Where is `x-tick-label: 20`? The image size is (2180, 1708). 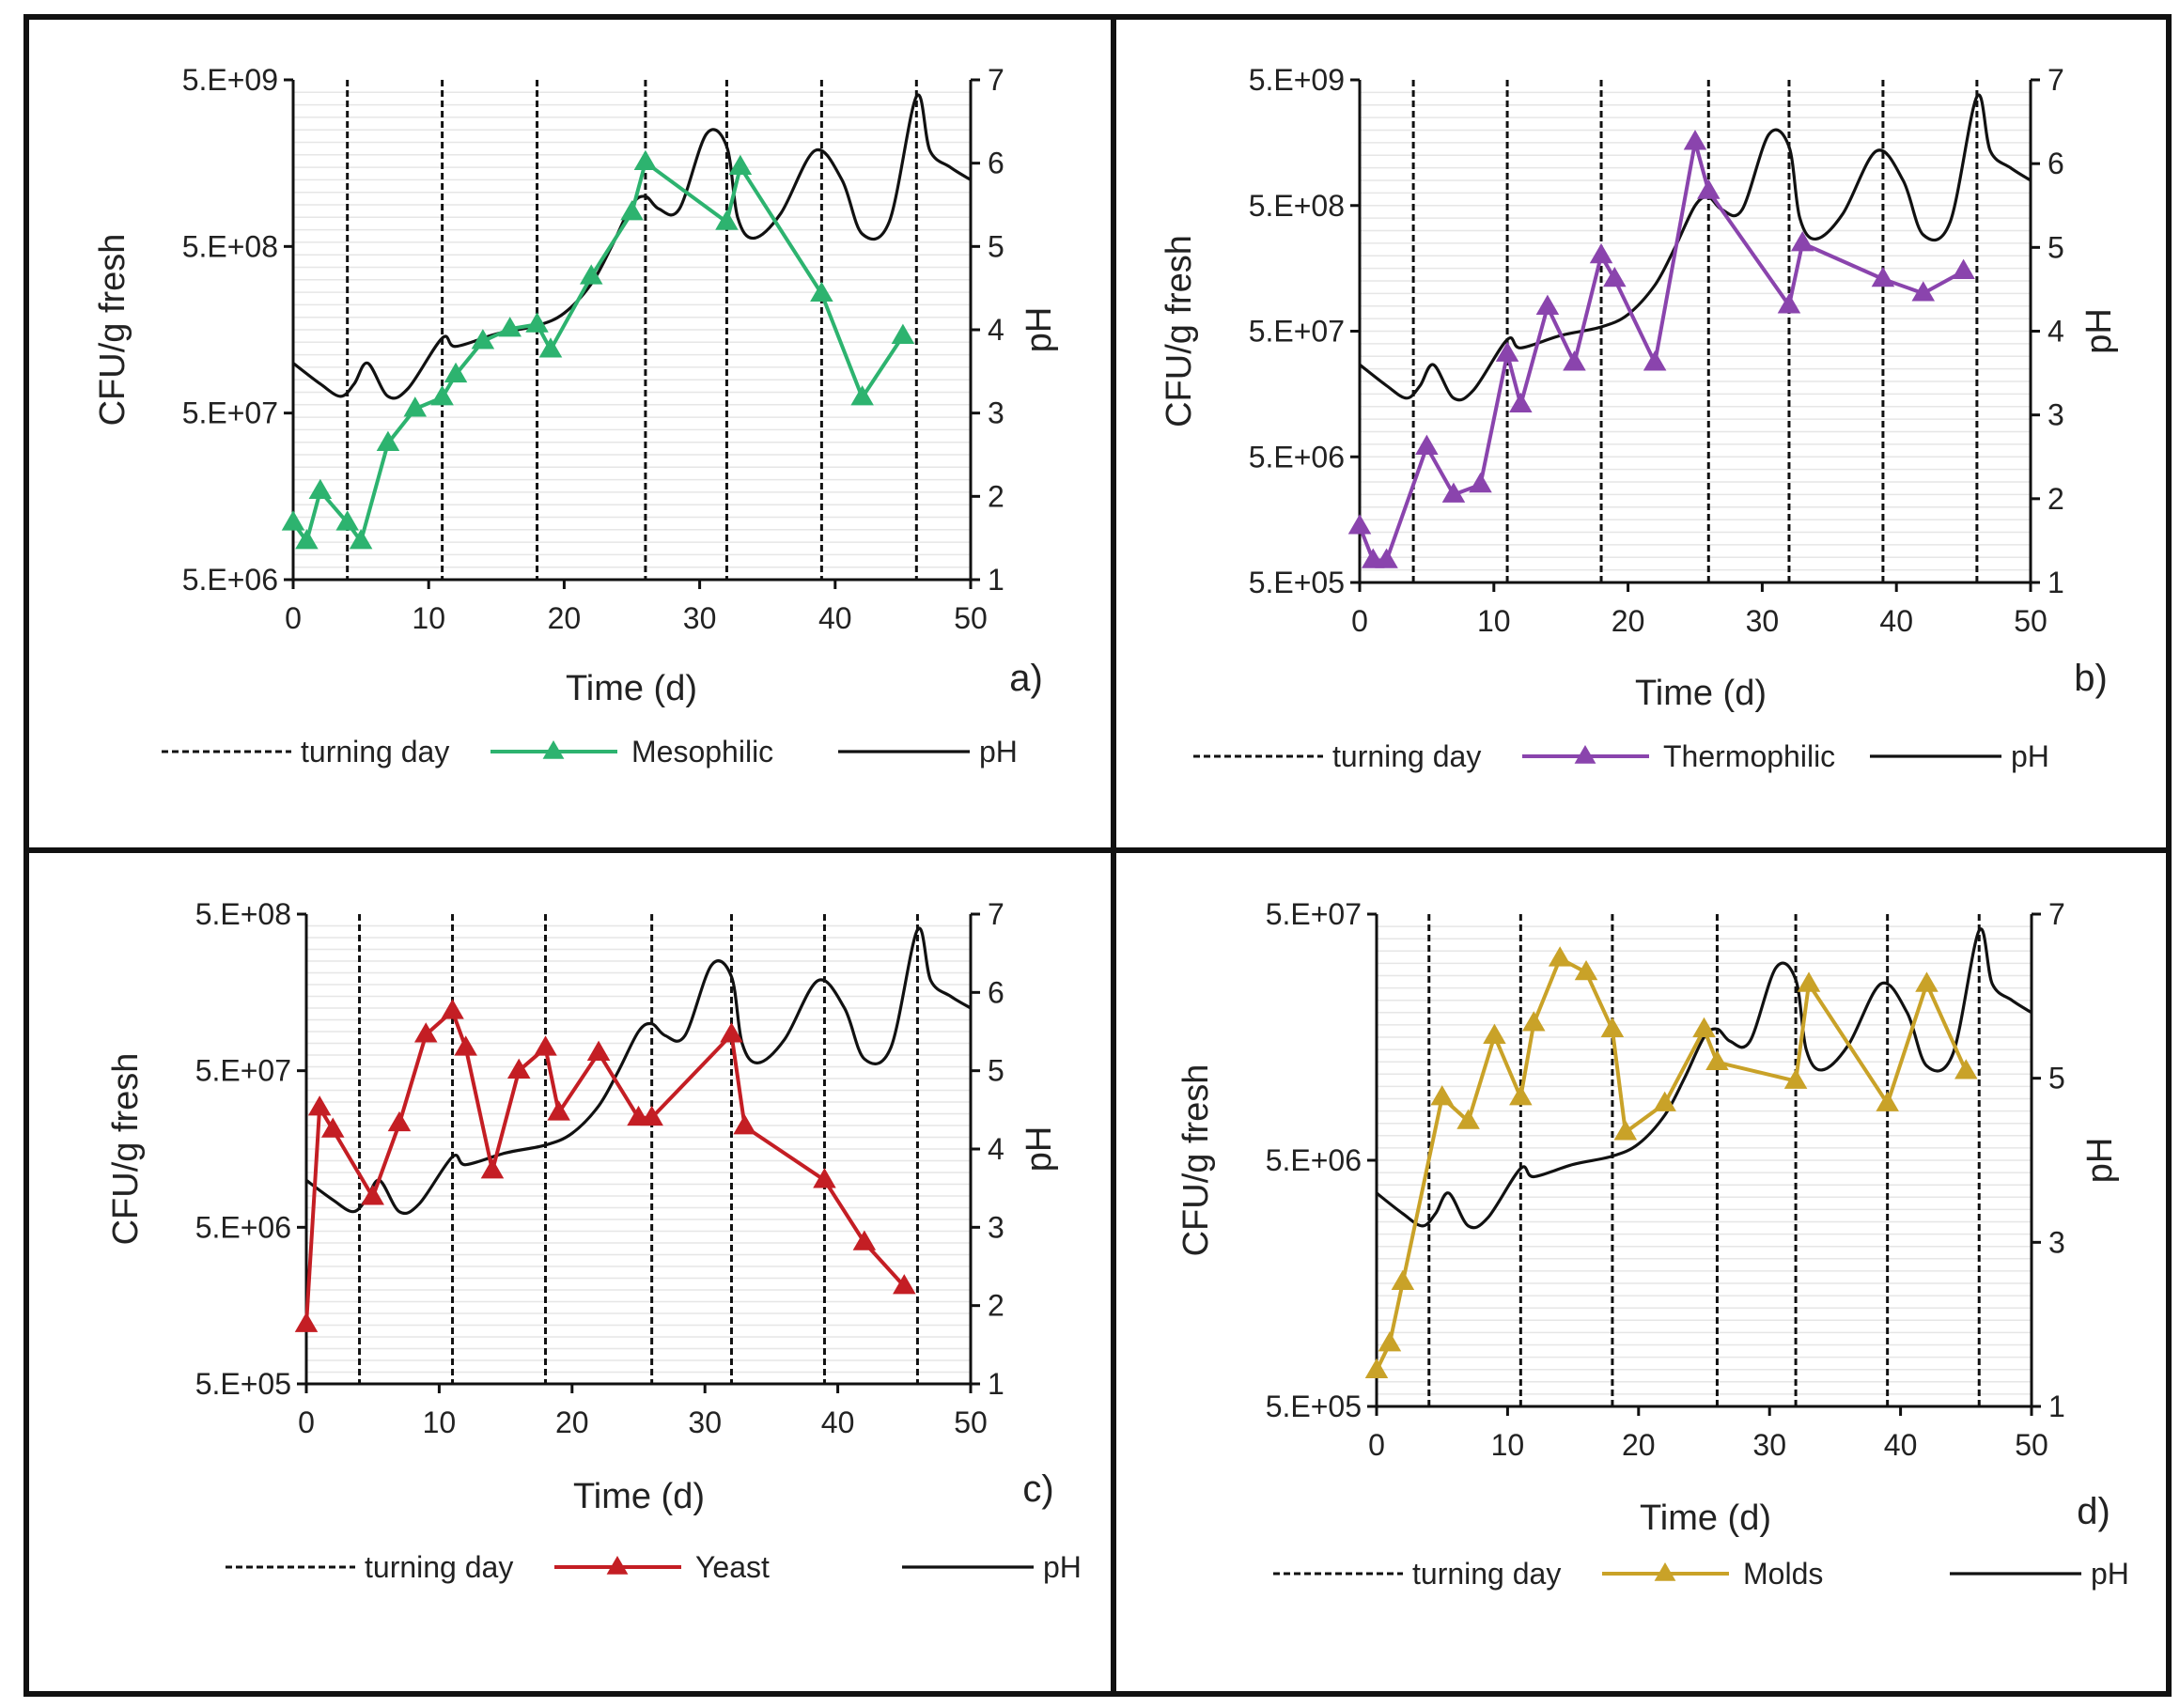
x-tick-label: 20 is located at coordinates (572, 1422).